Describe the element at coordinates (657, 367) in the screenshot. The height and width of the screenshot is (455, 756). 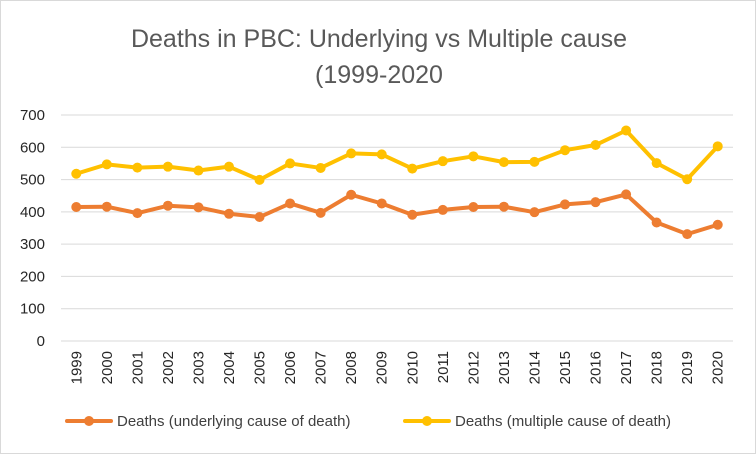
I see `x-tick-label: 2018` at that location.